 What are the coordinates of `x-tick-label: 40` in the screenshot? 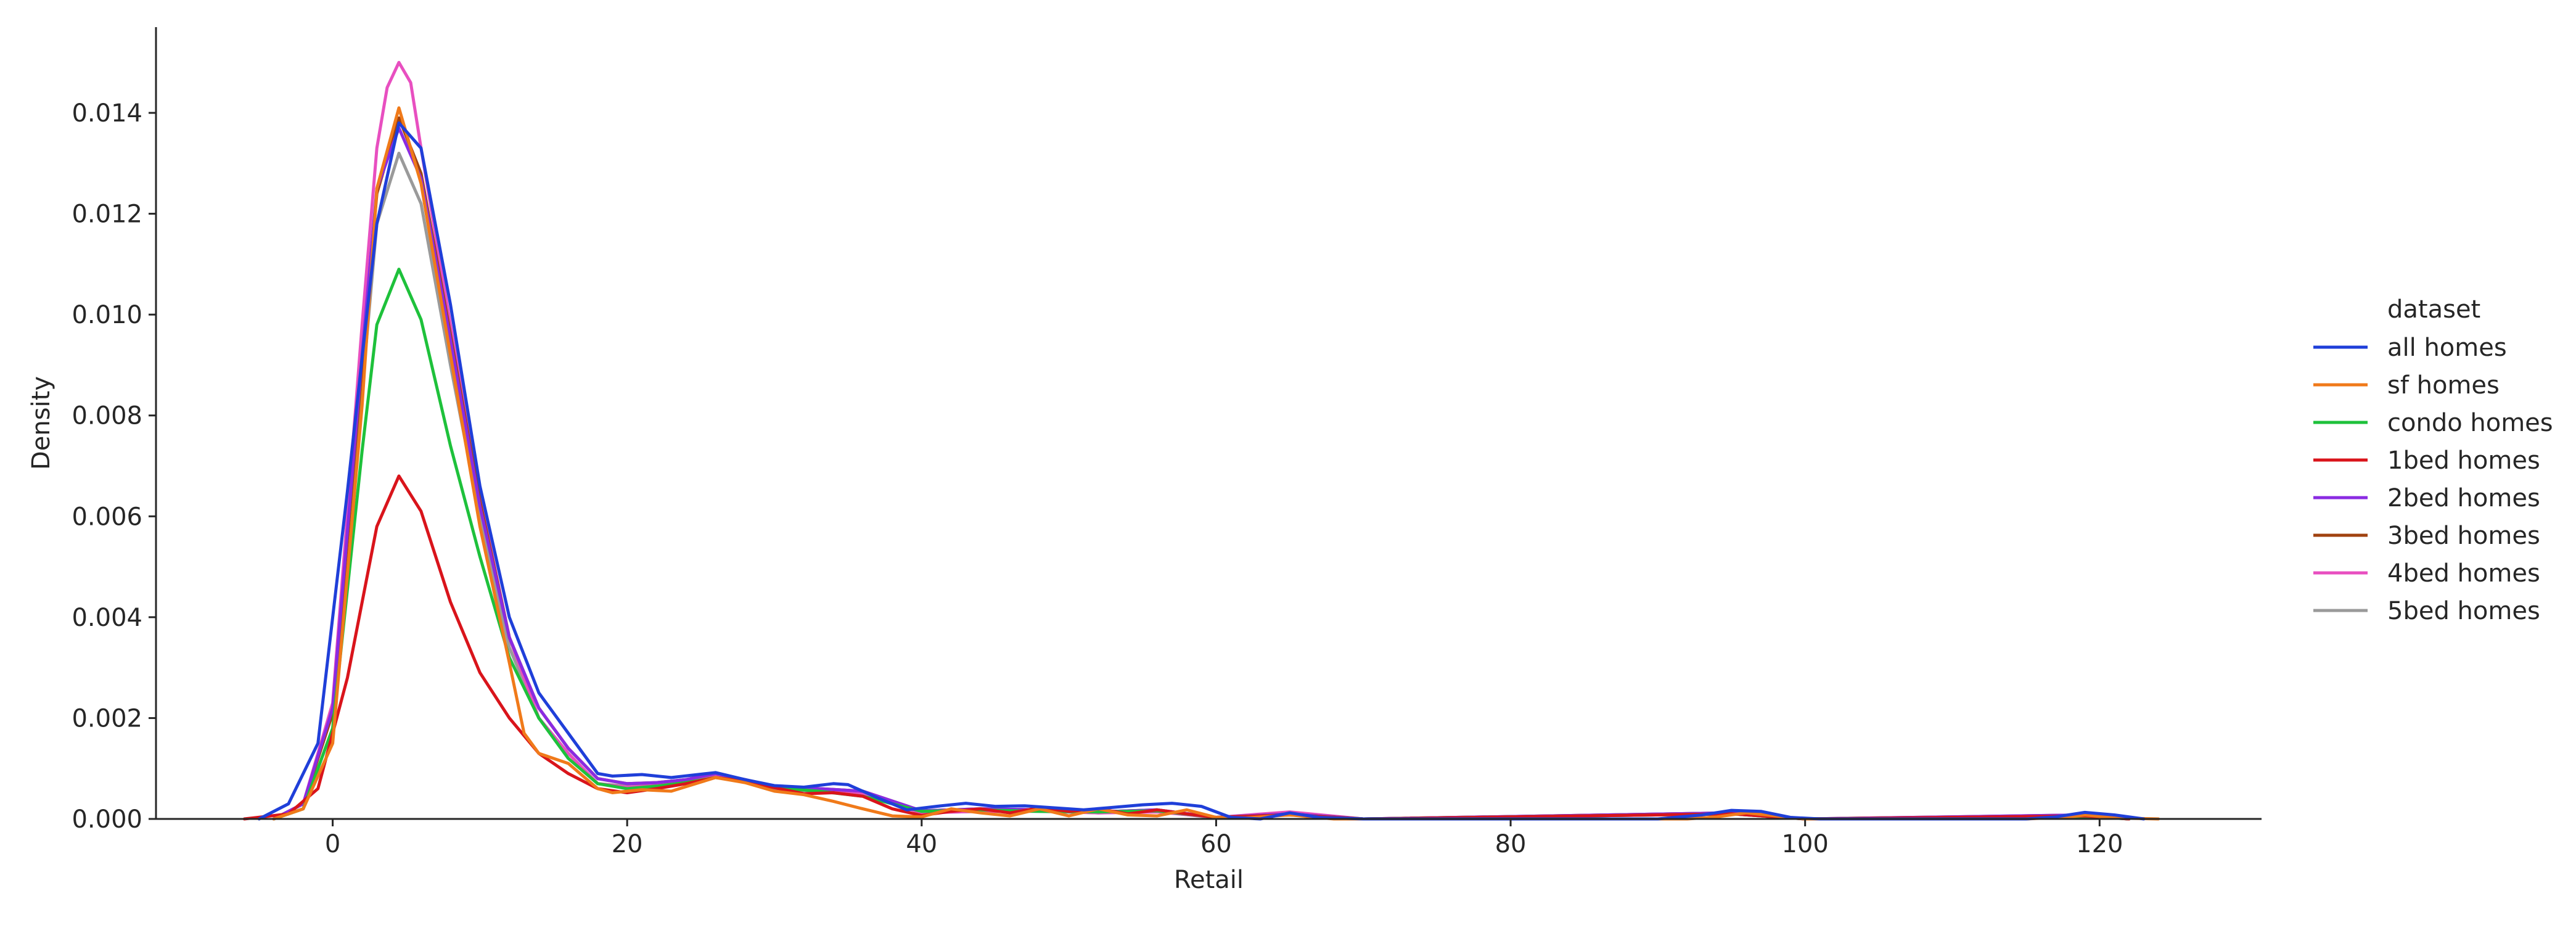 It's located at (922, 844).